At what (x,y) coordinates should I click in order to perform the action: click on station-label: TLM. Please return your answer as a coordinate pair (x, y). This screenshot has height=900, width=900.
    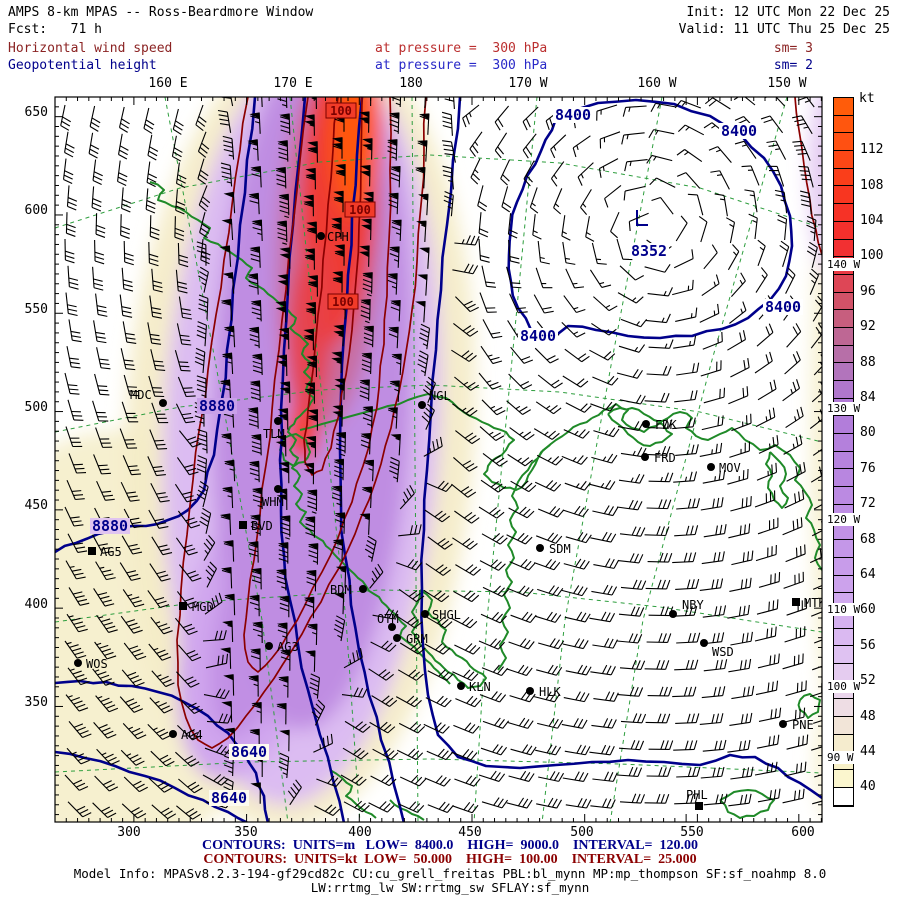
    Looking at the image, I should click on (274, 434).